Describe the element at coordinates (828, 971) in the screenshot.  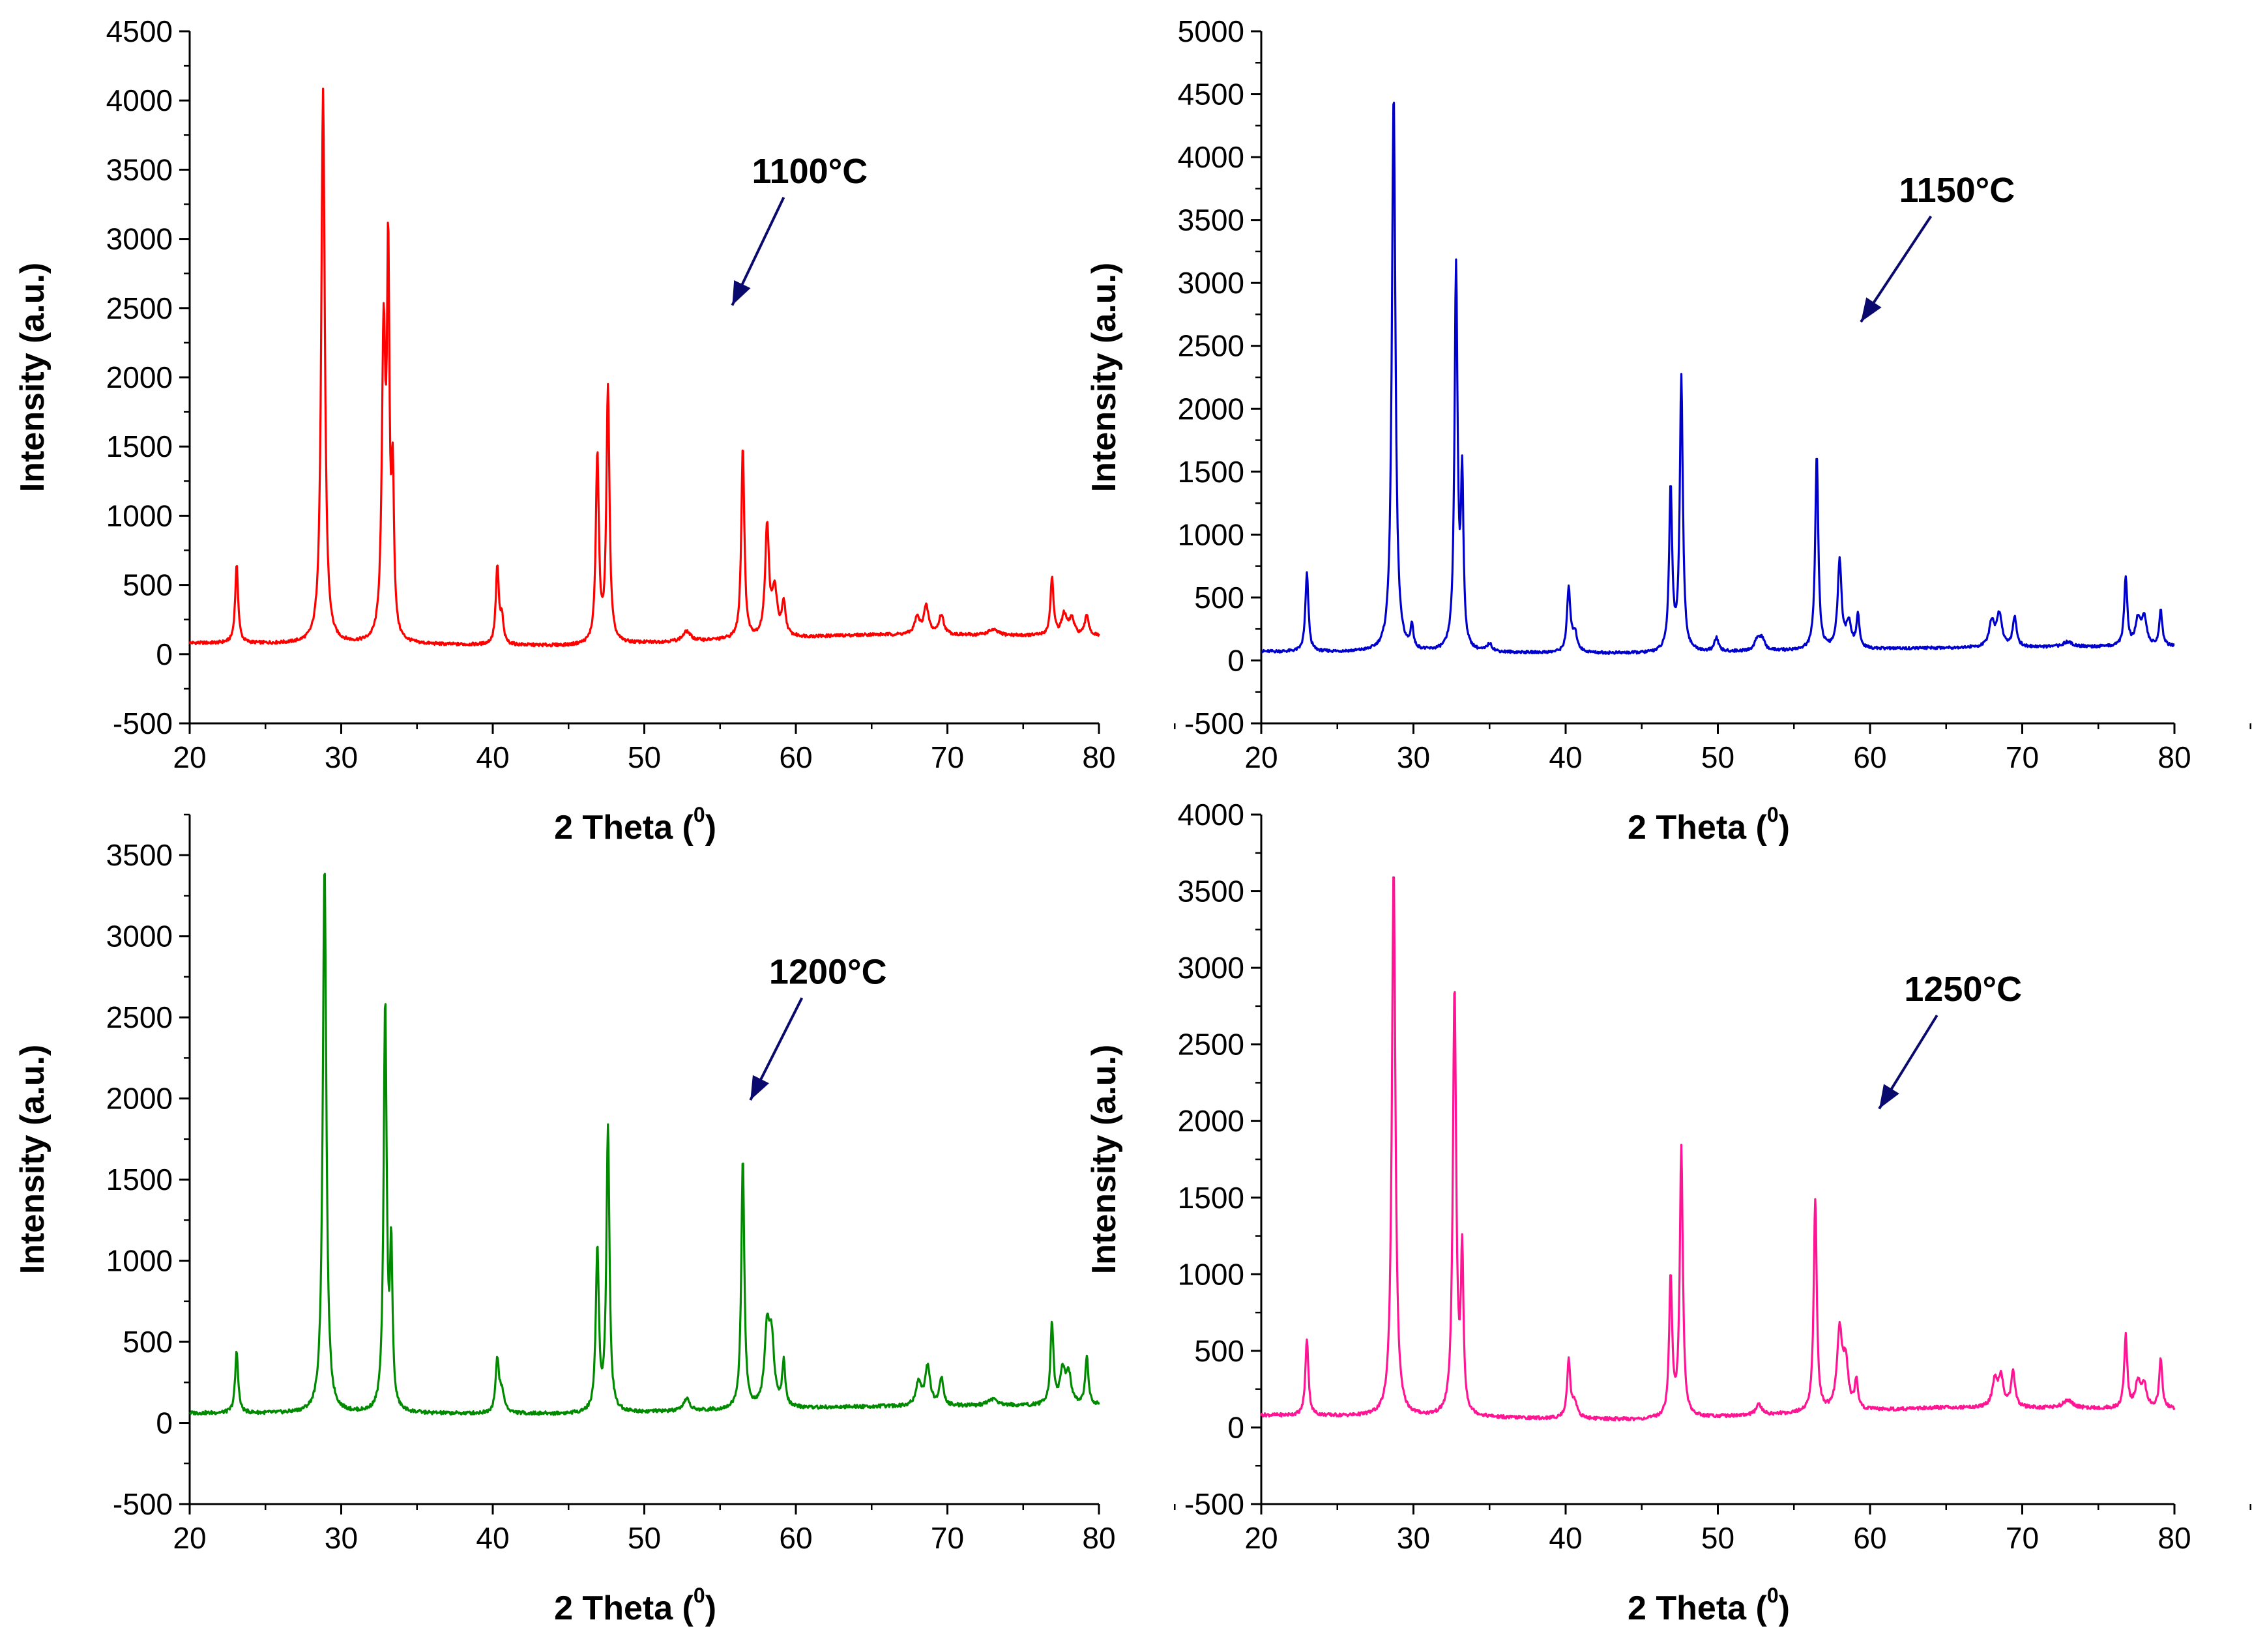
I see `temperature-annotation: 1200°C` at that location.